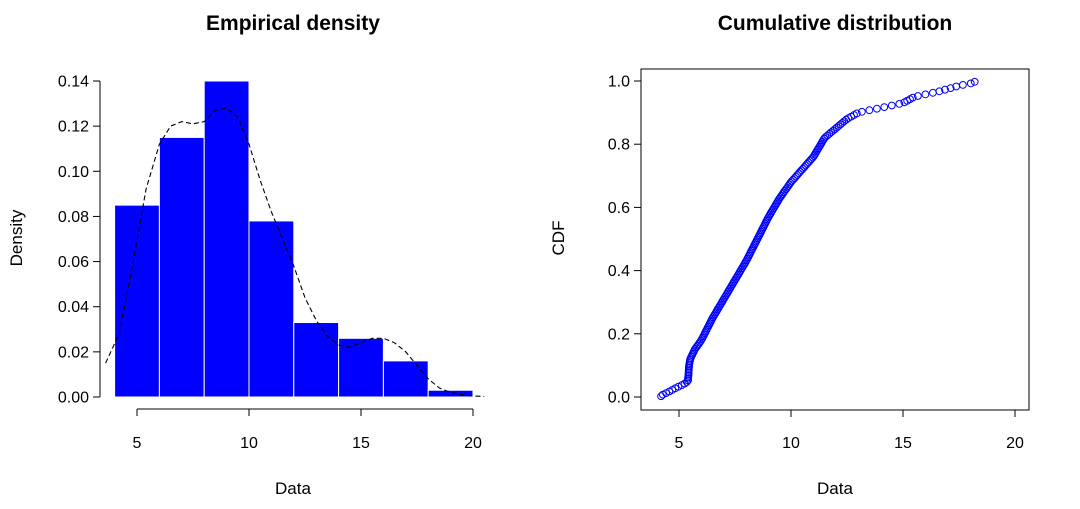 Image resolution: width=1080 pixels, height=509 pixels. Describe the element at coordinates (361, 443) in the screenshot. I see `density-x-tick-label: 15` at that location.